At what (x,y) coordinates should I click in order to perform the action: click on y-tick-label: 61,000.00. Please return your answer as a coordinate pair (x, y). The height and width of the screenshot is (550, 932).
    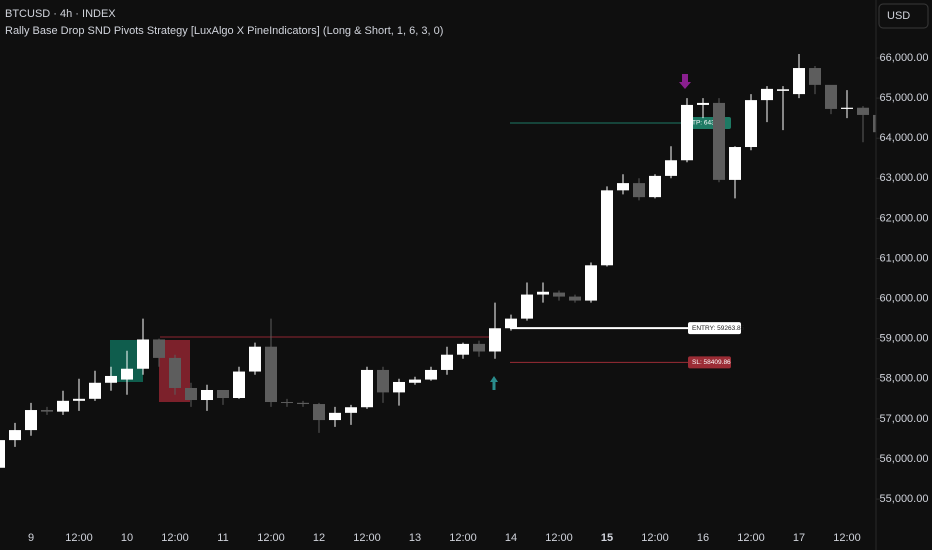
    Looking at the image, I should click on (904, 258).